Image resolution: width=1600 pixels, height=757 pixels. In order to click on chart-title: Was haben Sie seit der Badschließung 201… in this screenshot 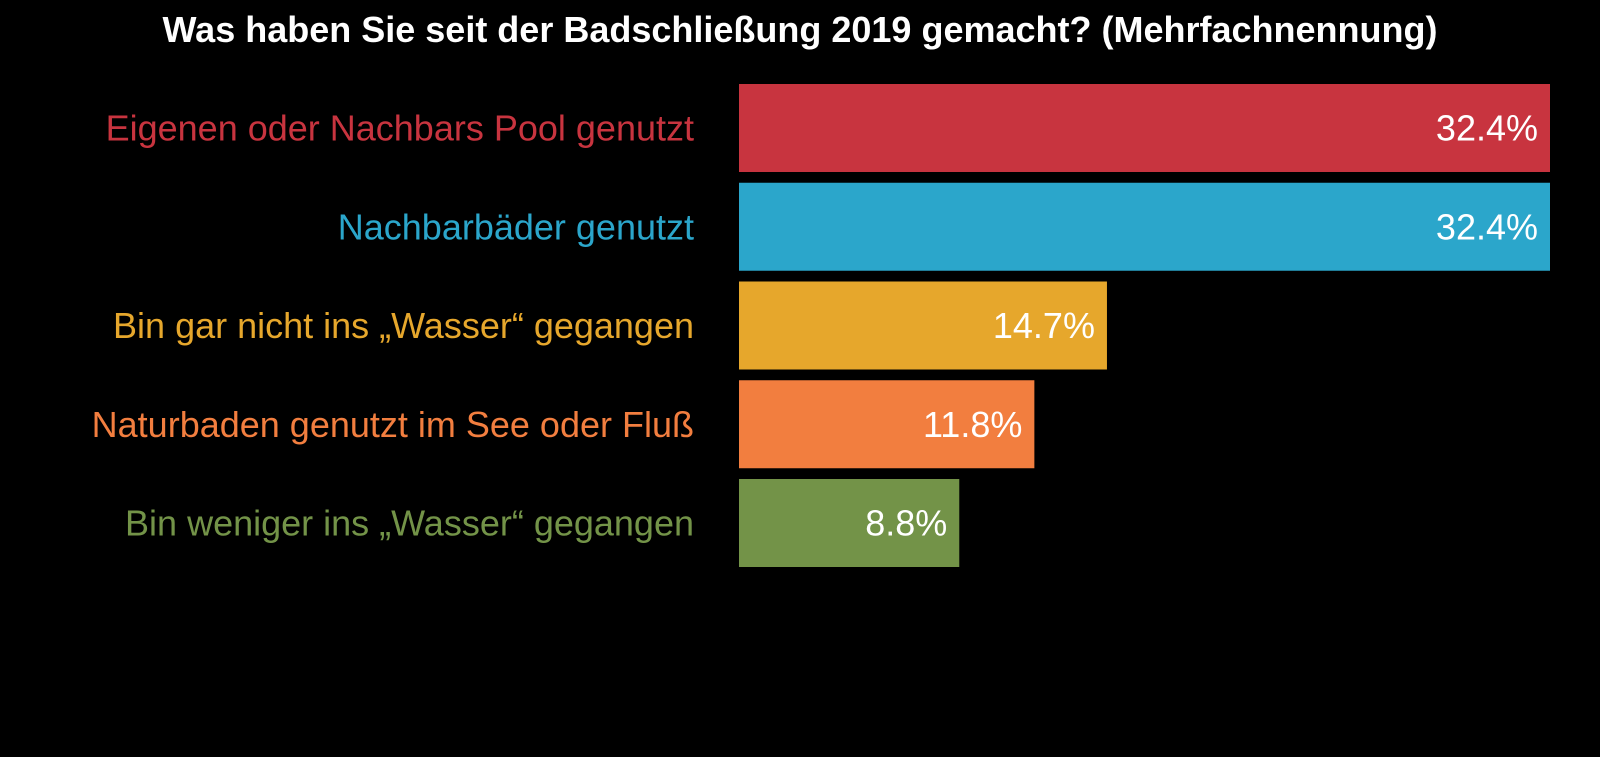, I will do `click(800, 29)`.